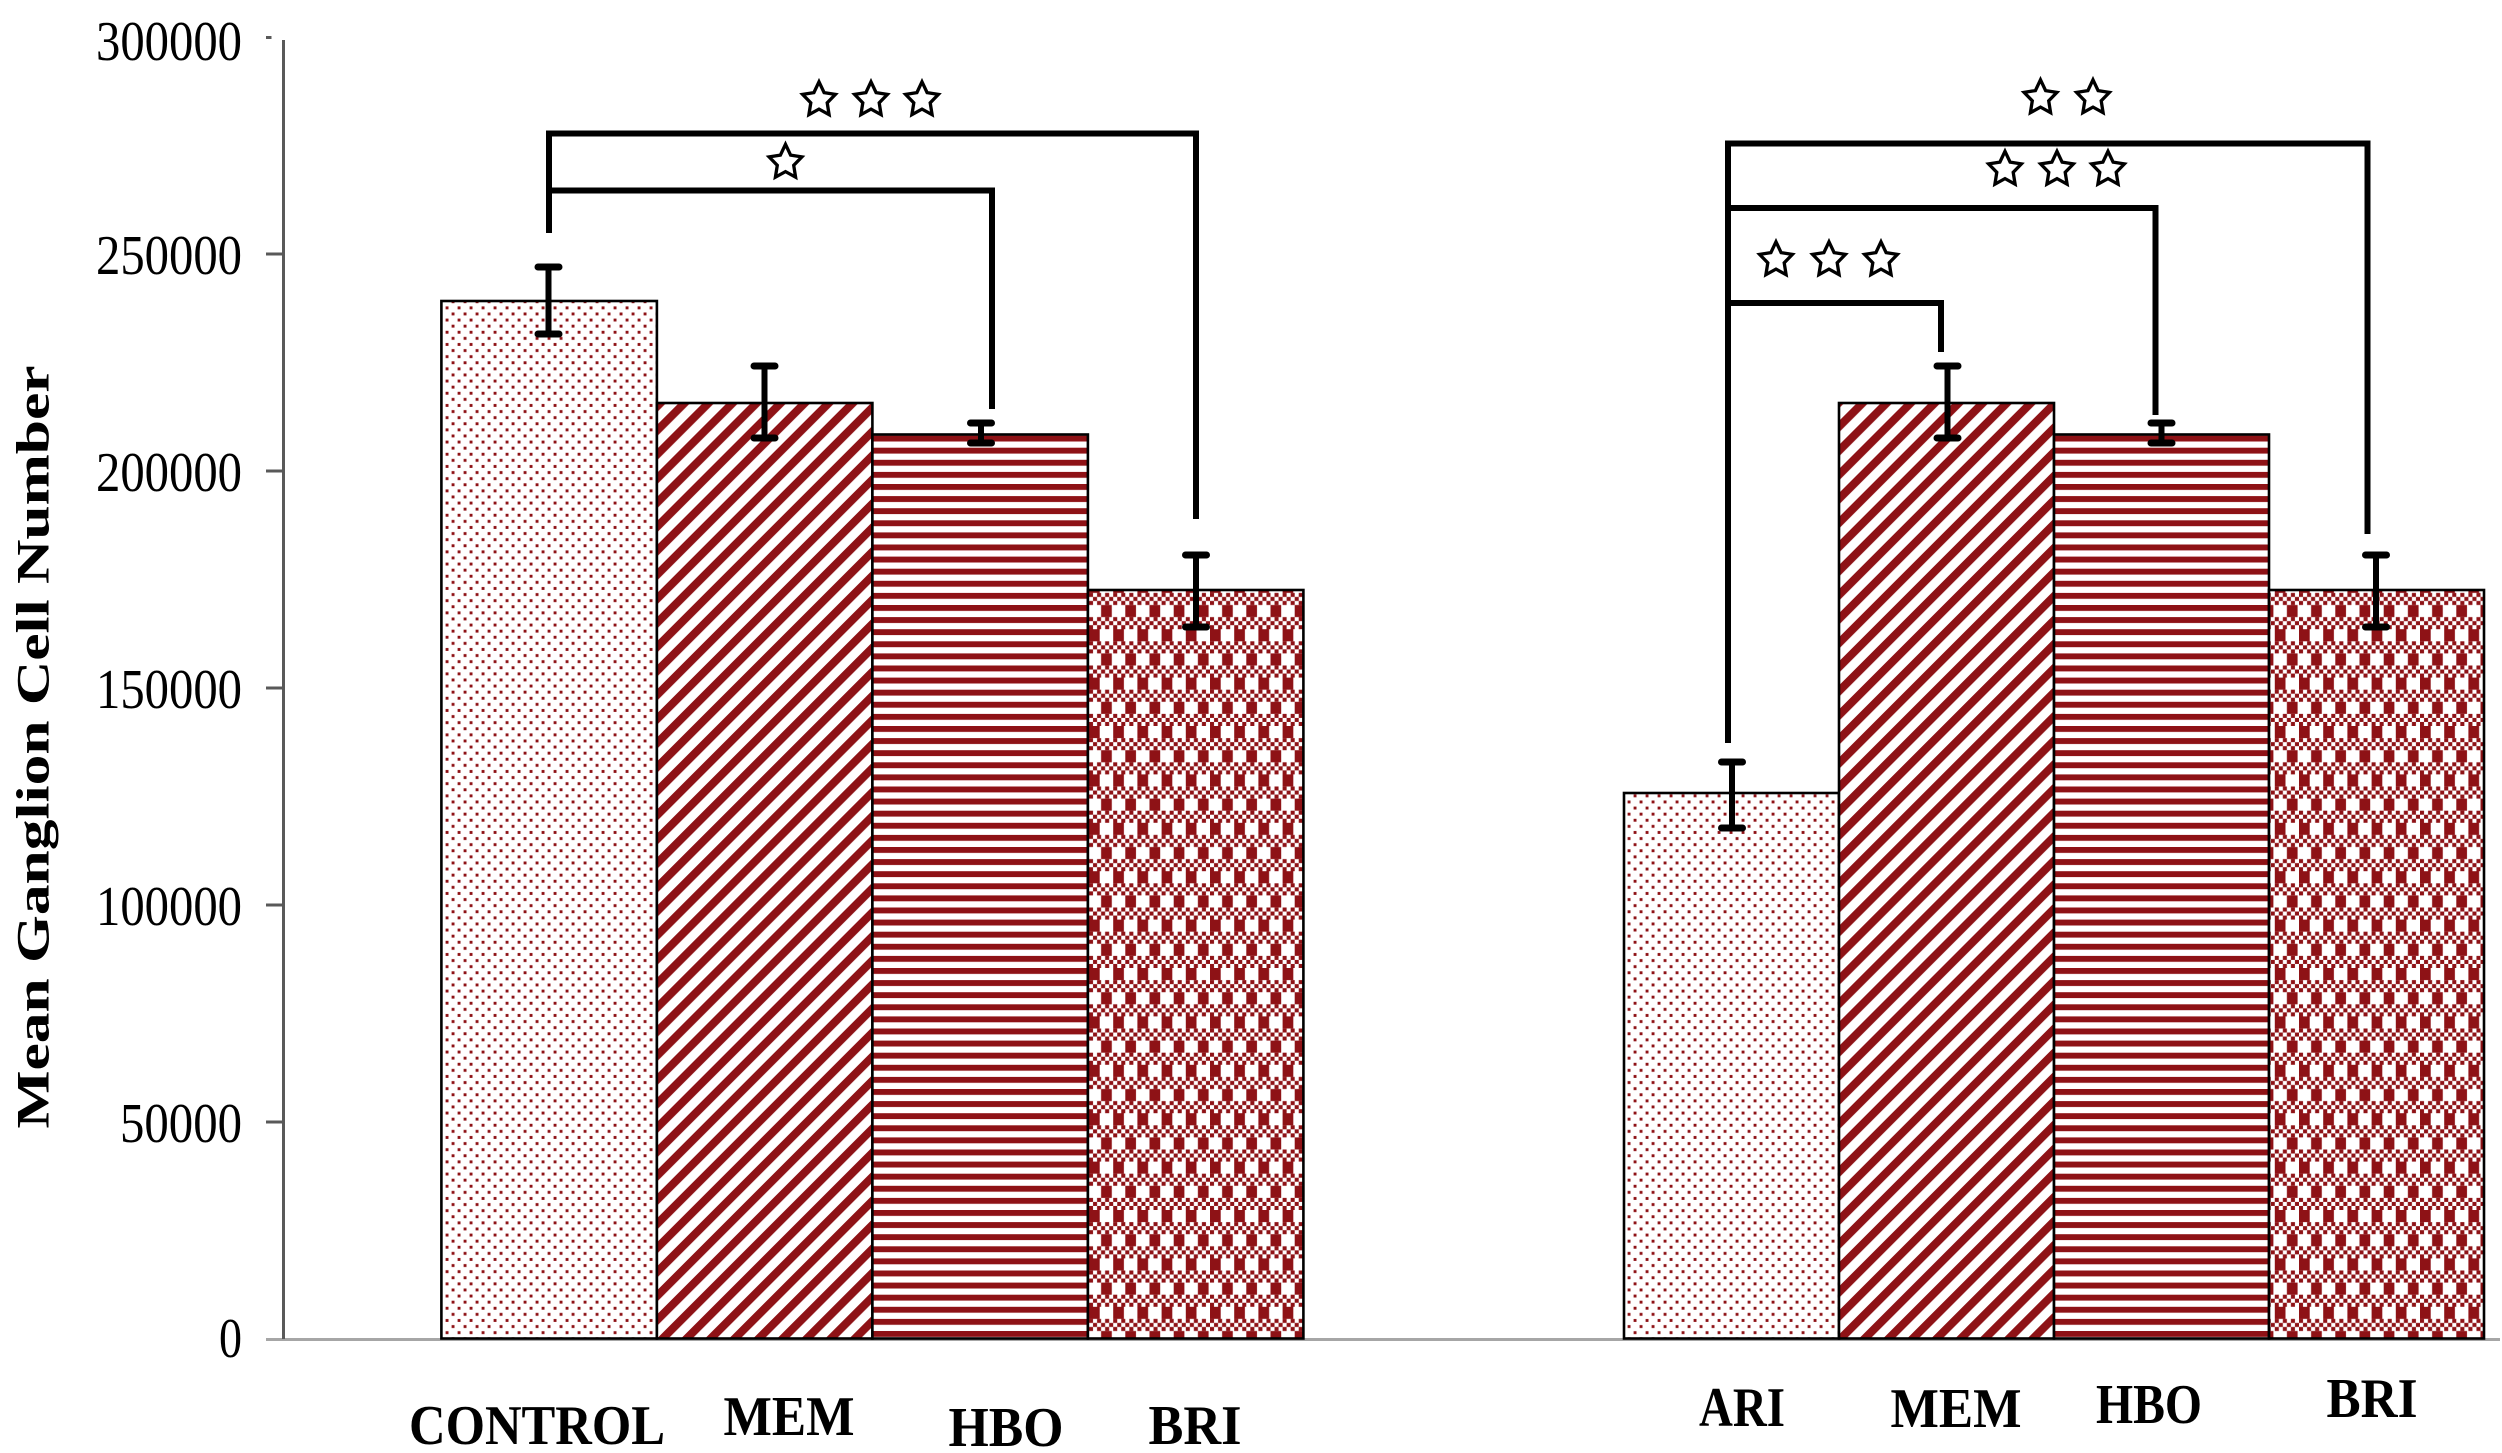  Describe the element at coordinates (169, 42) in the screenshot. I see `svg-text: 300000` at that location.